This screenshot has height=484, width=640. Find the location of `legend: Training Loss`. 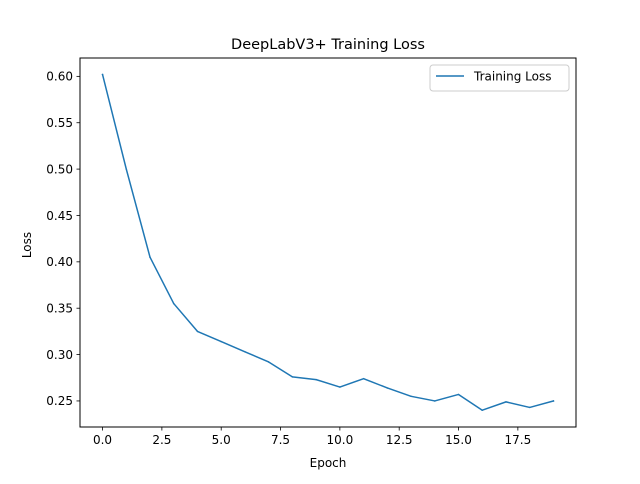

legend: Training Loss is located at coordinates (499, 78).